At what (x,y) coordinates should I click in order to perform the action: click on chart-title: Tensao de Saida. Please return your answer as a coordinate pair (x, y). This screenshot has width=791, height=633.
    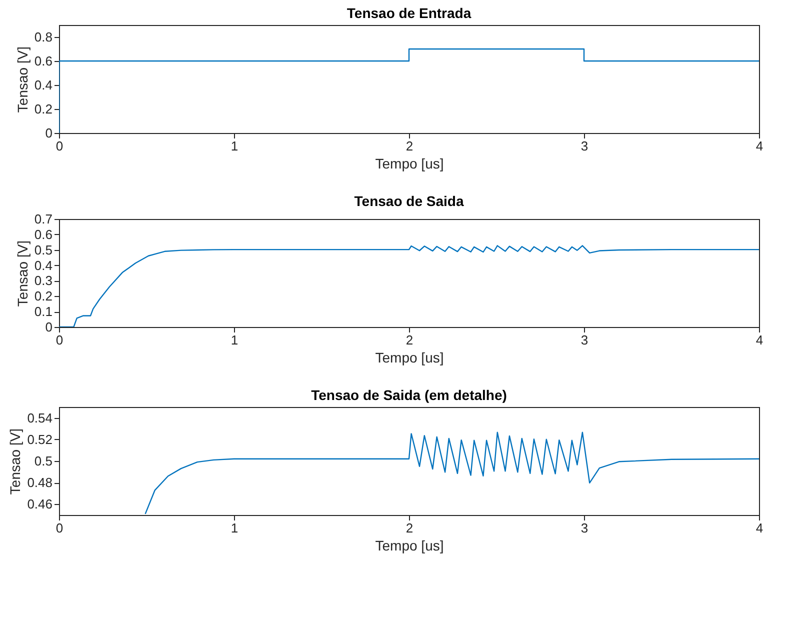
    Looking at the image, I should click on (409, 201).